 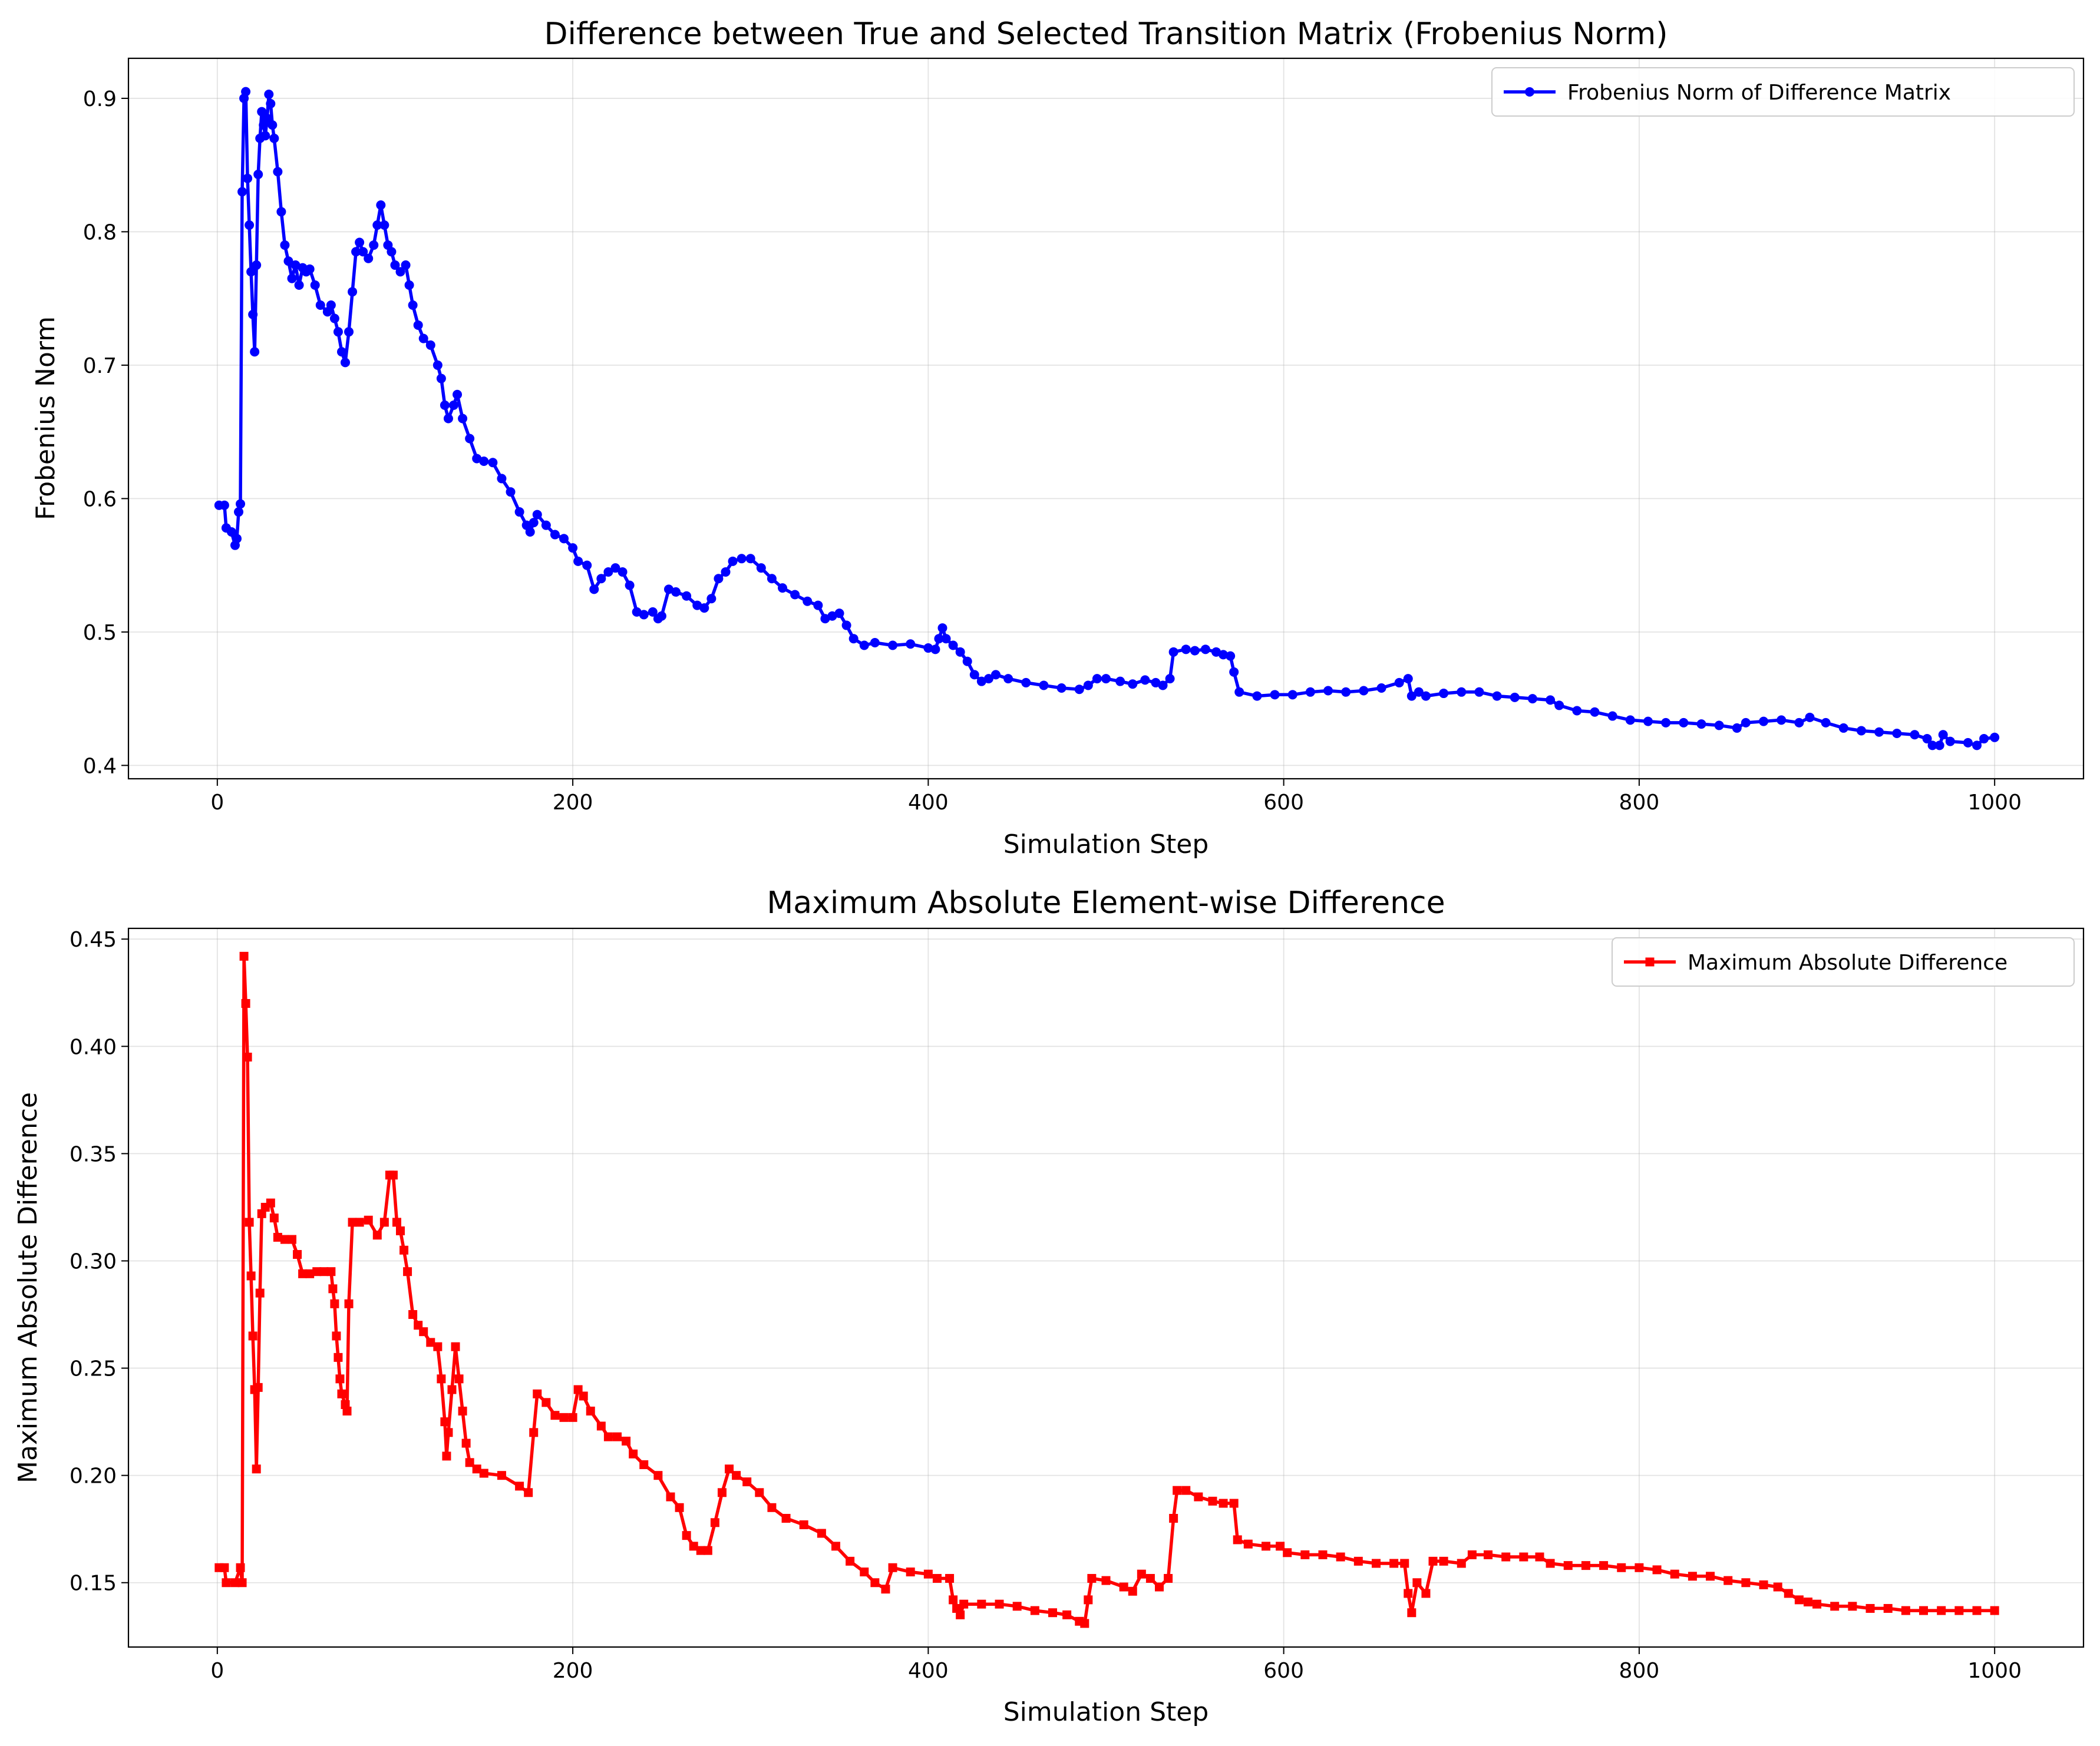 What do you see at coordinates (93, 1261) in the screenshot?
I see `y-tick-label: 0.30` at bounding box center [93, 1261].